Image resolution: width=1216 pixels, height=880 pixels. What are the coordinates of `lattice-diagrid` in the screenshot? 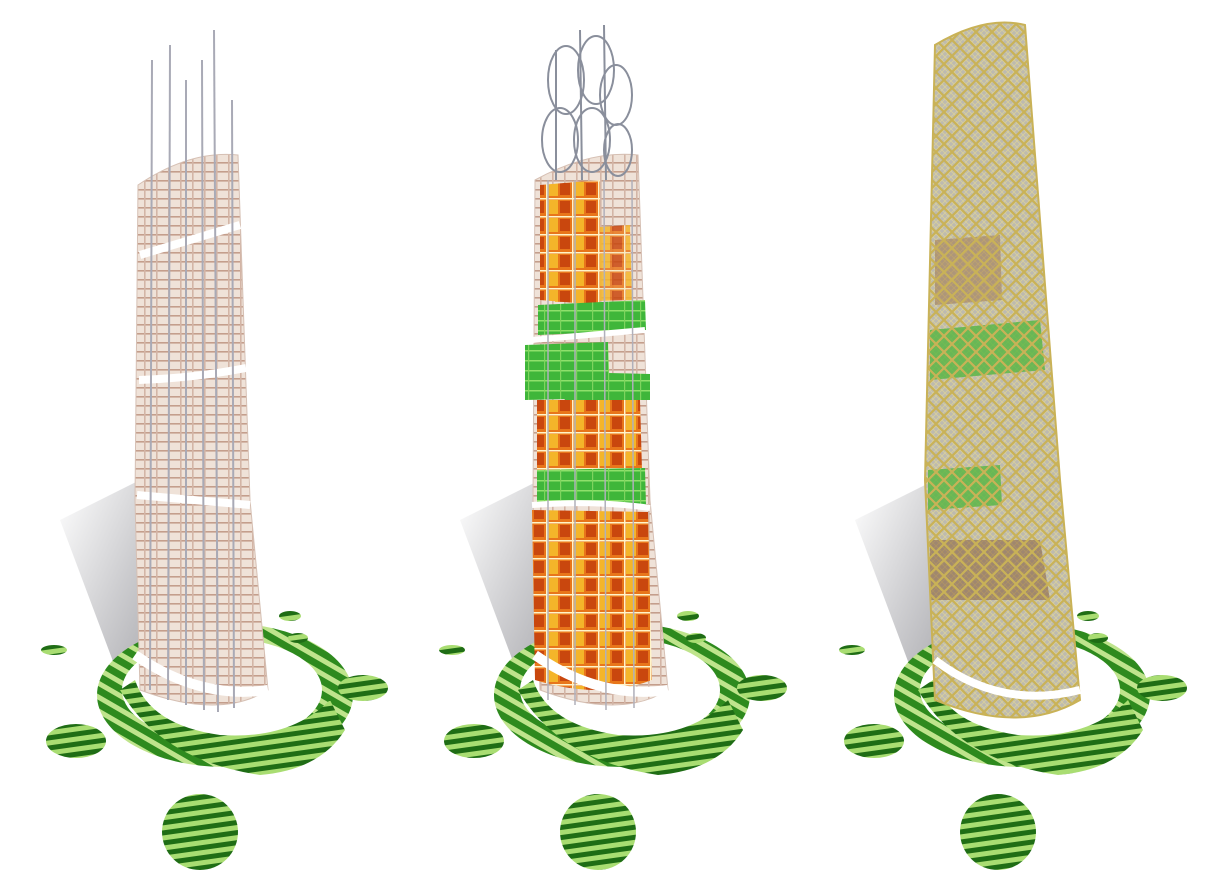 It's located at (1002, 370).